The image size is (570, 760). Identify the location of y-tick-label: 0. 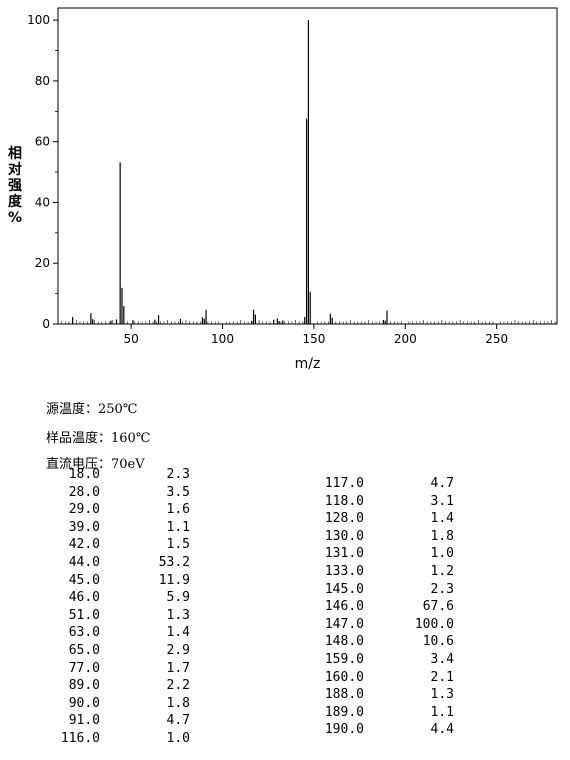
(46, 324).